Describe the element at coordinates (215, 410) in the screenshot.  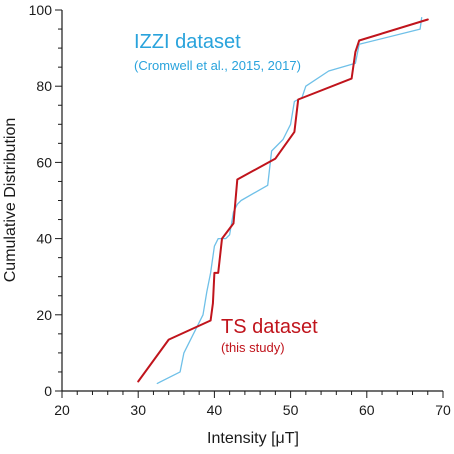
I see `x-tick-label: 40` at that location.